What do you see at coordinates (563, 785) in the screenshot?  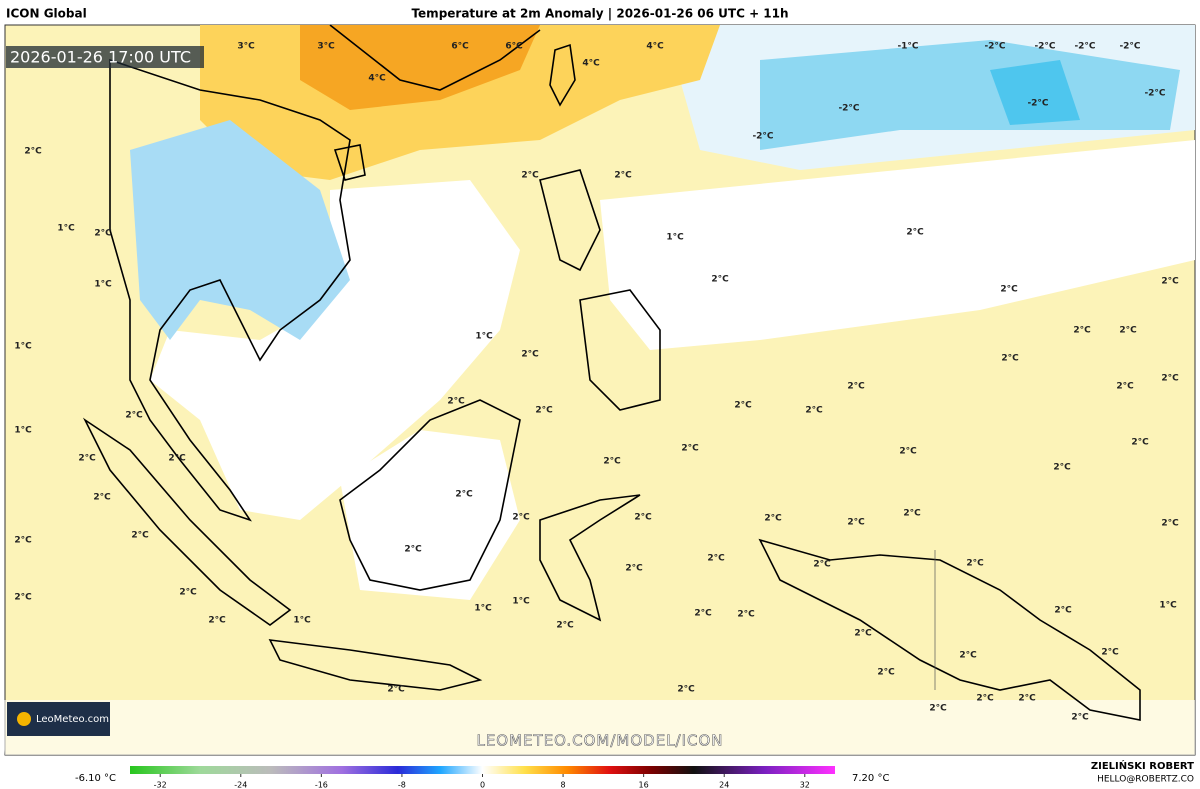 I see `colorbar-tick-label: 8` at bounding box center [563, 785].